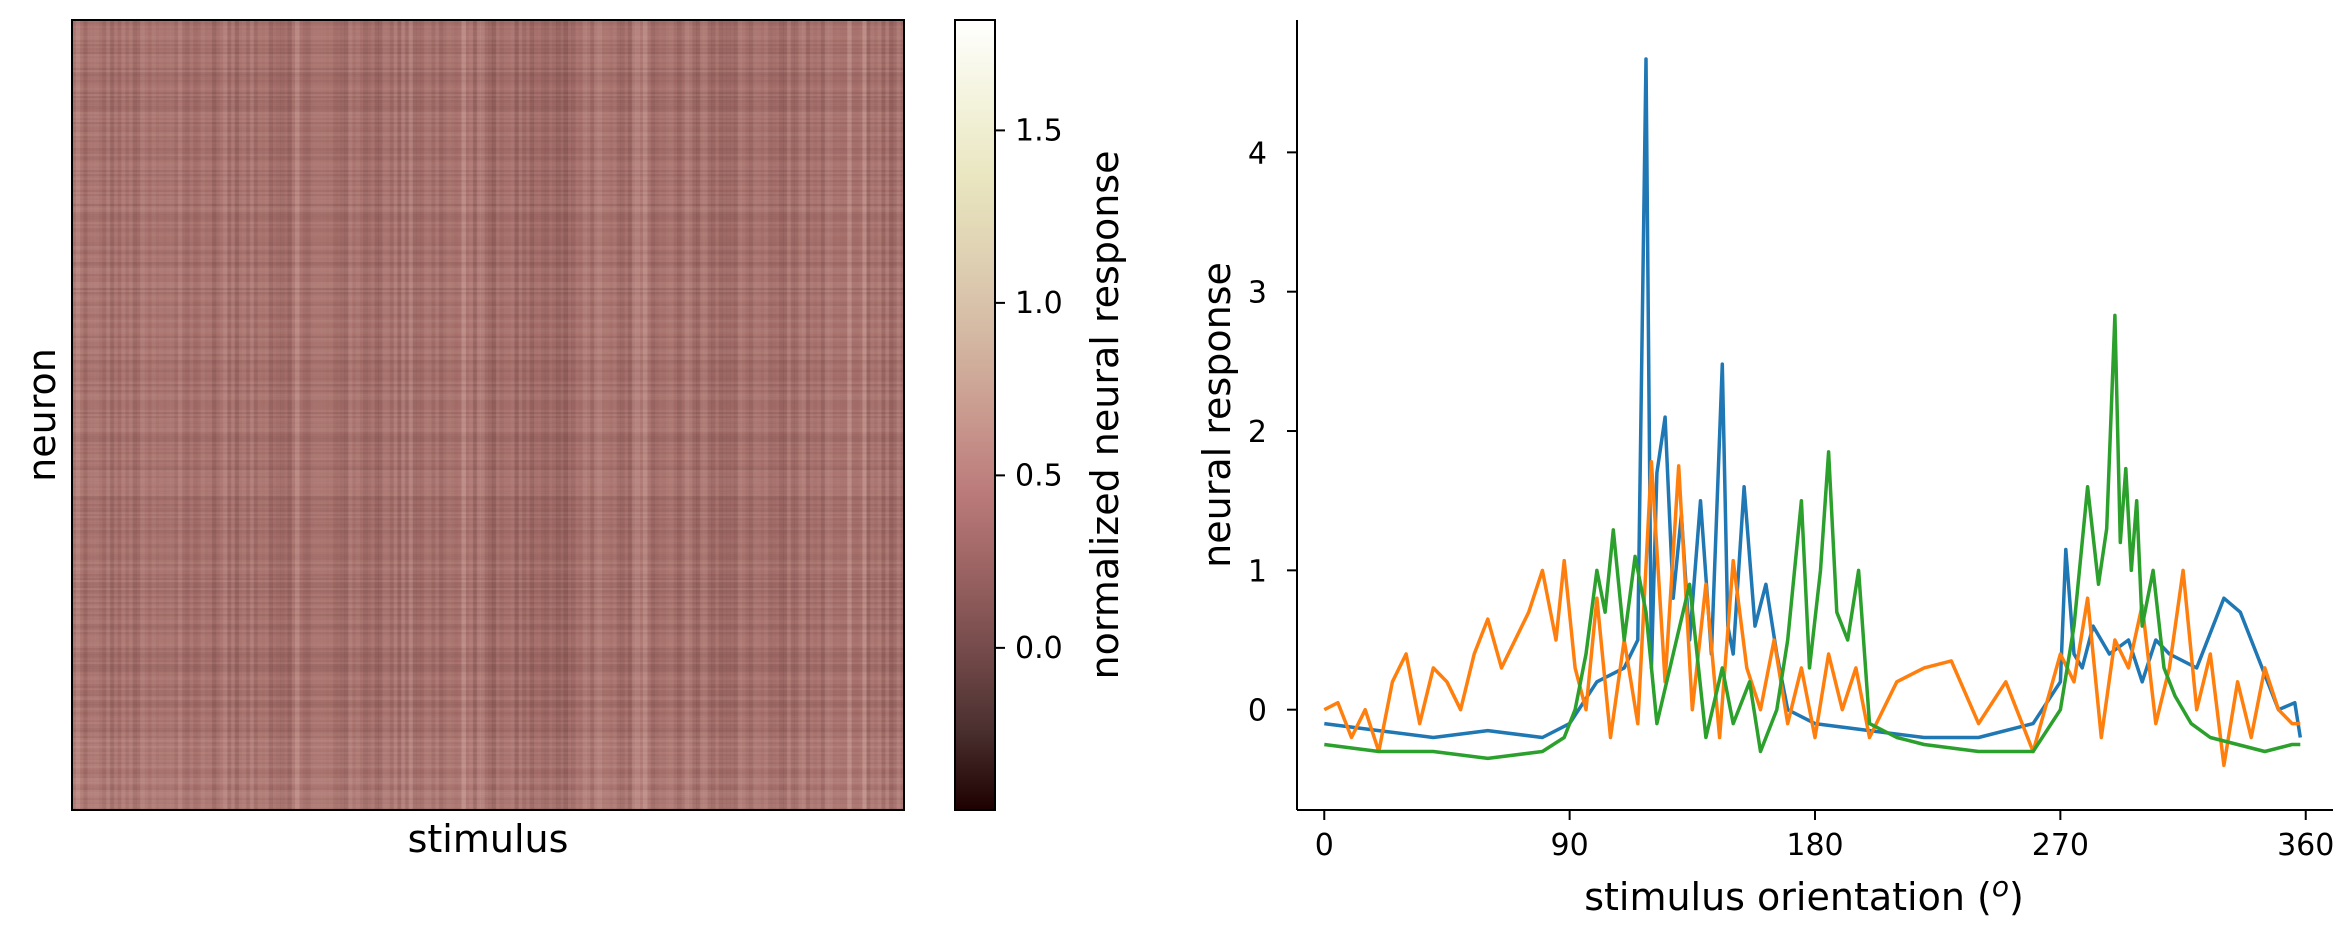 Image resolution: width=2351 pixels, height=940 pixels. What do you see at coordinates (1217, 415) in the screenshot?
I see `line-ylabel: neural response` at bounding box center [1217, 415].